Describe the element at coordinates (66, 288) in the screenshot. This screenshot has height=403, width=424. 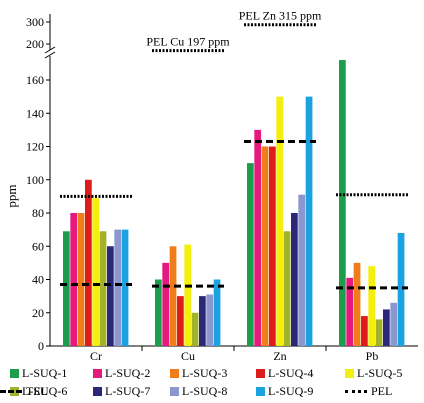
I see `bar-L-SUQ-1-Cr` at that location.